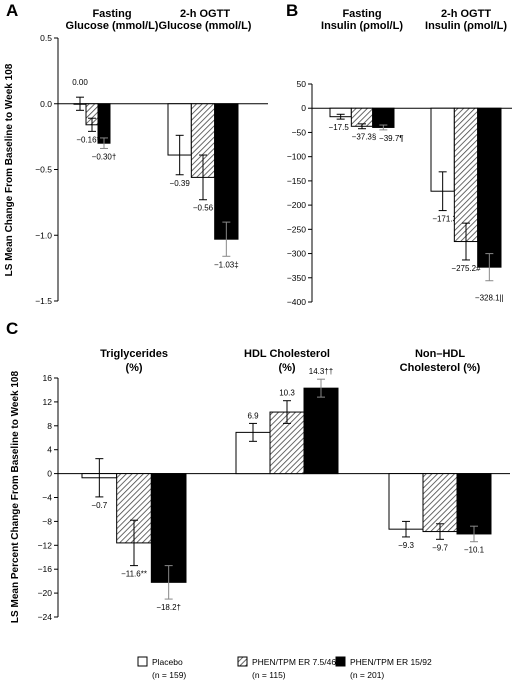  I want to click on panel-a-data-label: −0.39, so click(180, 183).